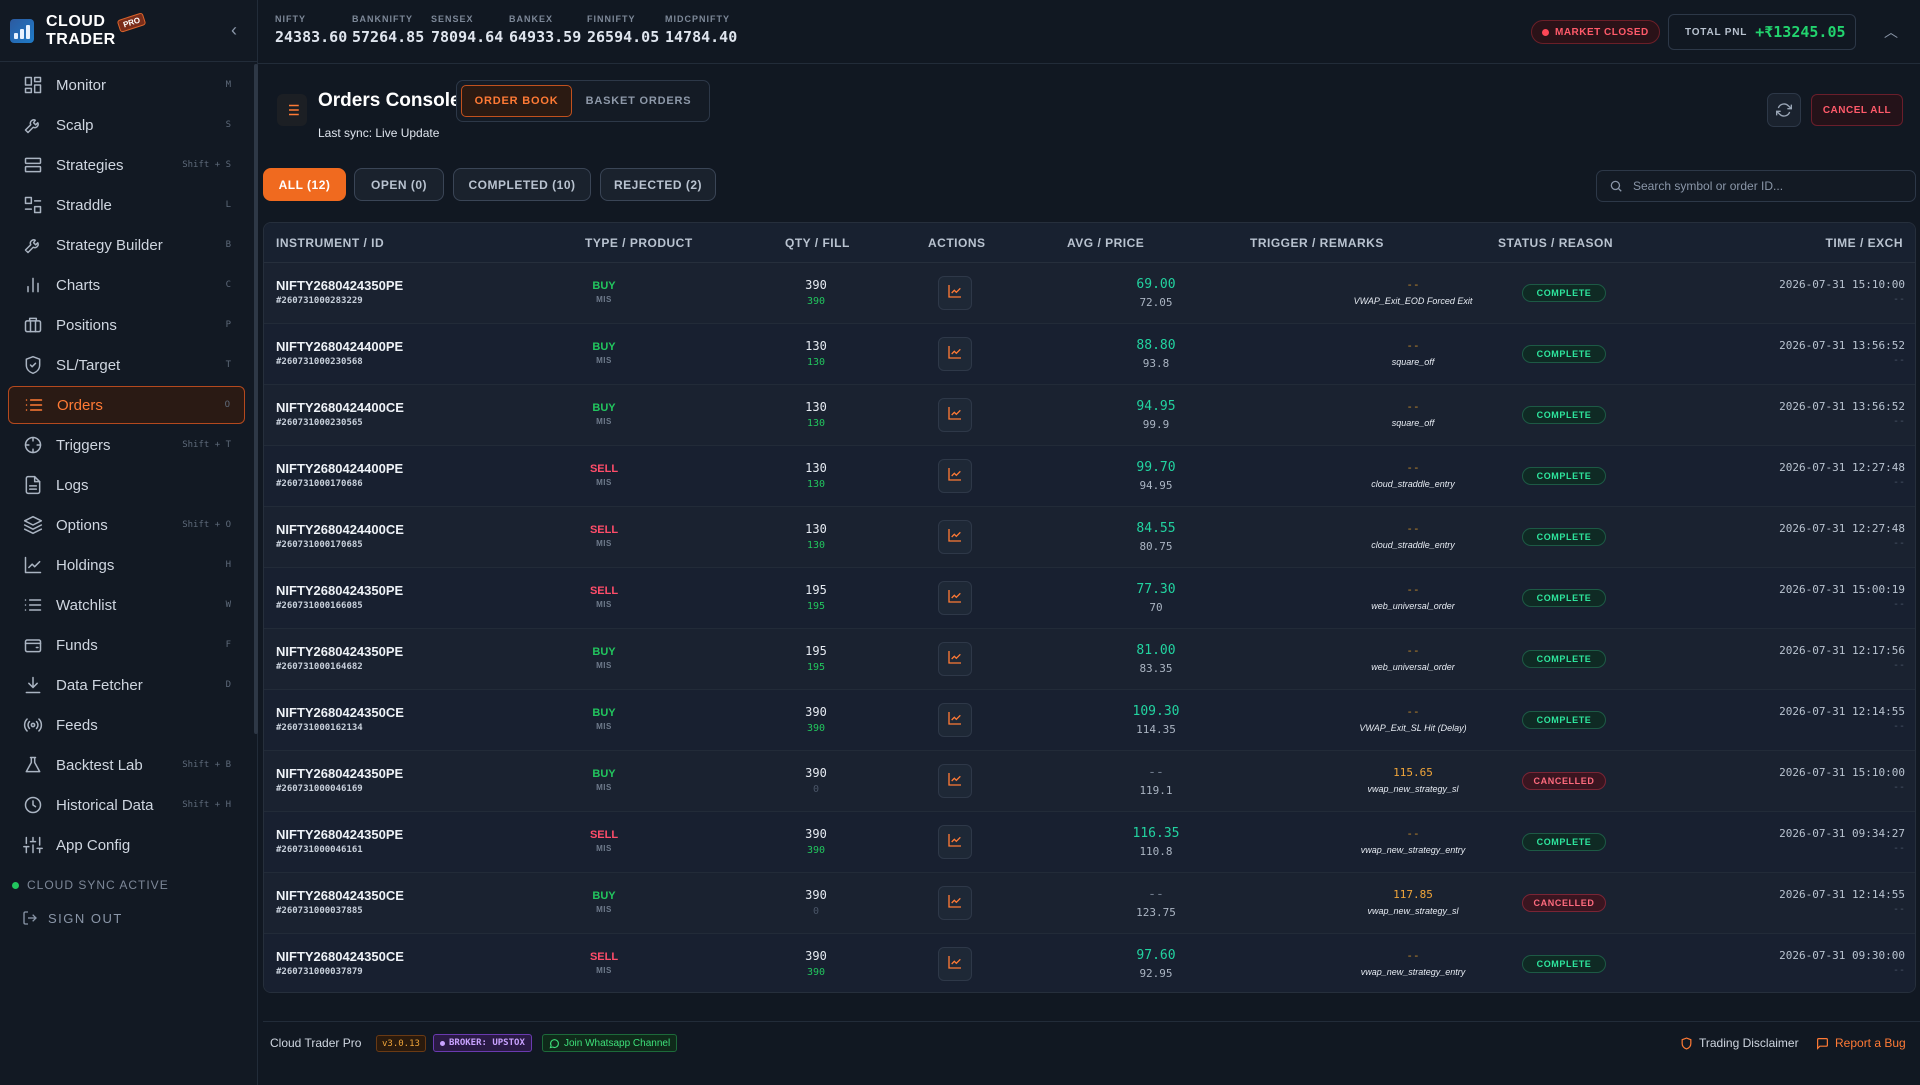  I want to click on sidebar-item-funds: Funds F, so click(126, 645).